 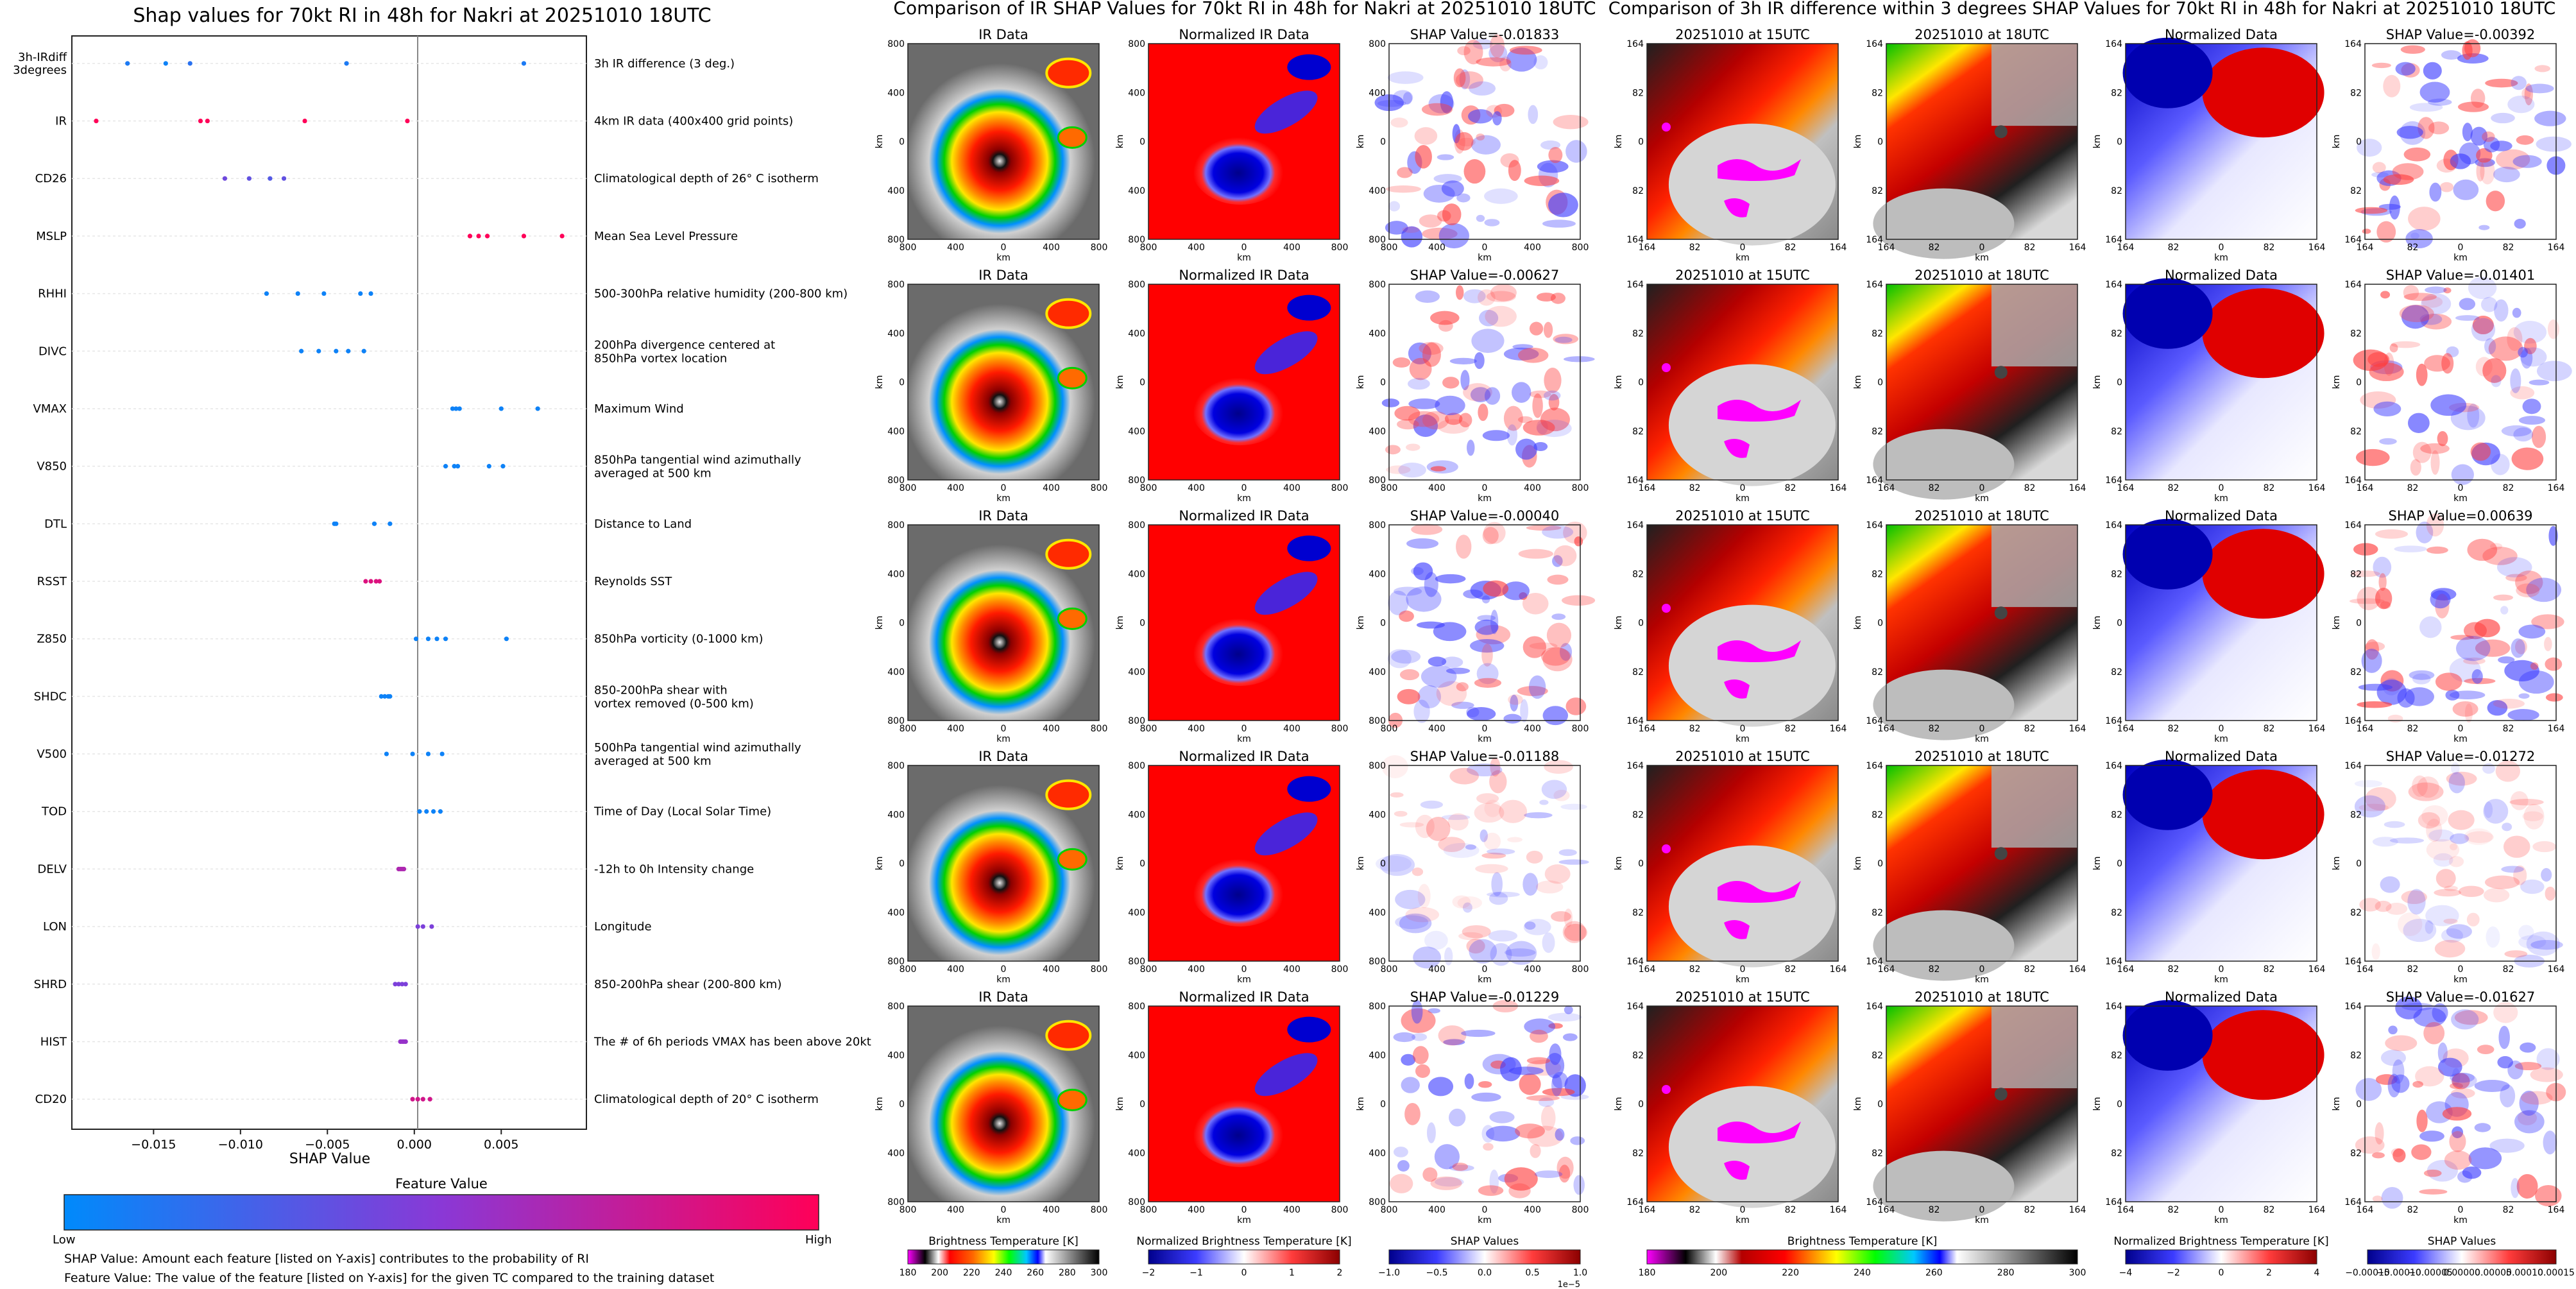 What do you see at coordinates (1666, 608) in the screenshot?
I see `ir-15utc-cold-top` at bounding box center [1666, 608].